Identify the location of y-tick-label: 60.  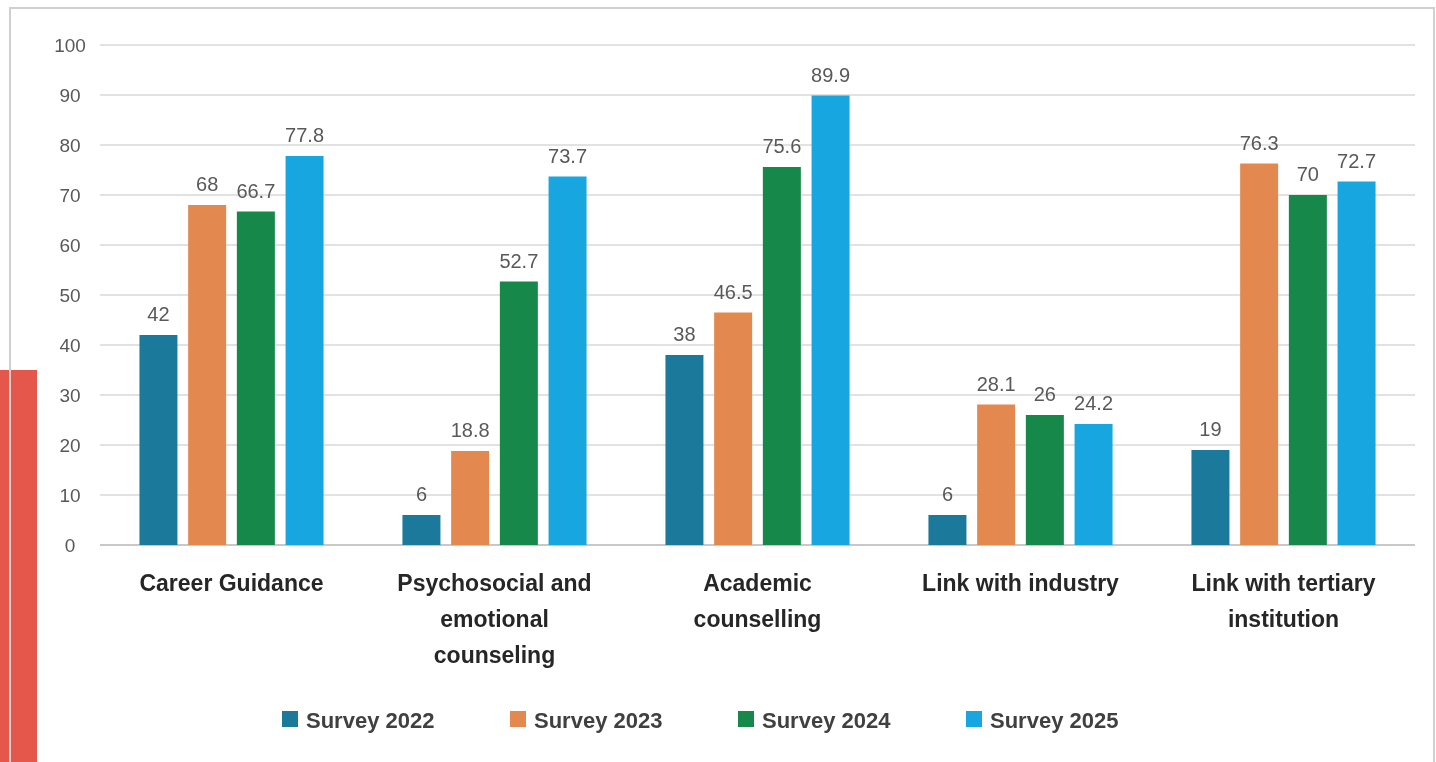
(70, 245).